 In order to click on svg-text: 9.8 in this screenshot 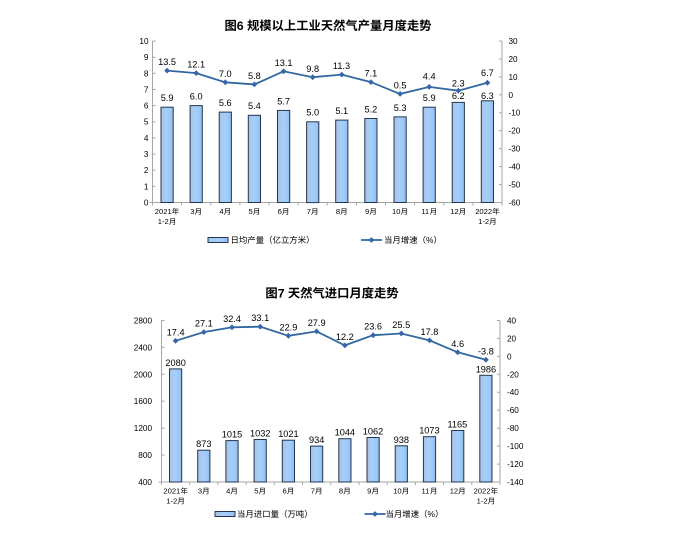, I will do `click(312, 69)`.